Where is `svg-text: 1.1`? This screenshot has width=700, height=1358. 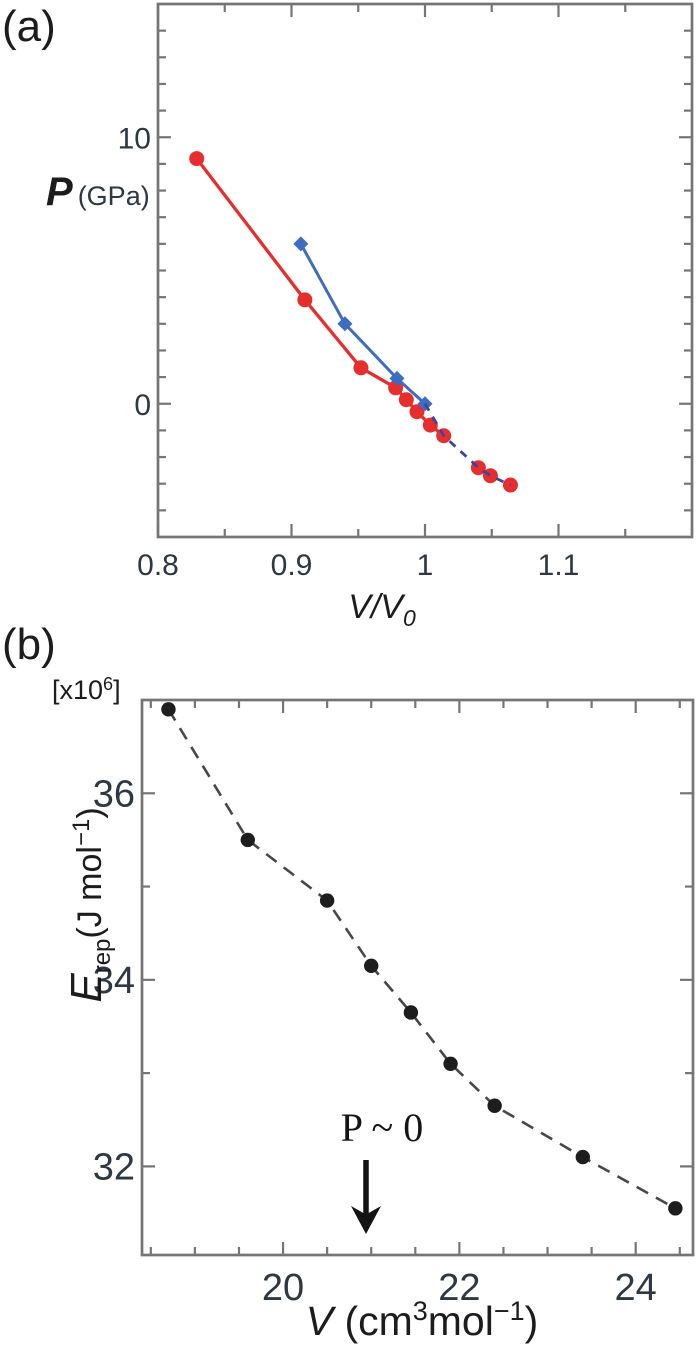
svg-text: 1.1 is located at coordinates (559, 565).